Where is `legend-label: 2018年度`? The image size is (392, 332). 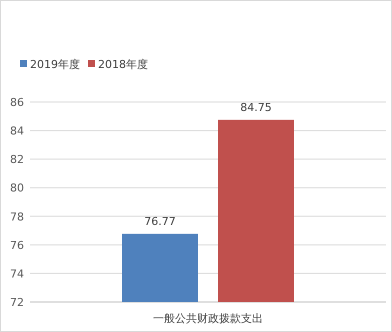 legend-label: 2018年度 is located at coordinates (123, 64).